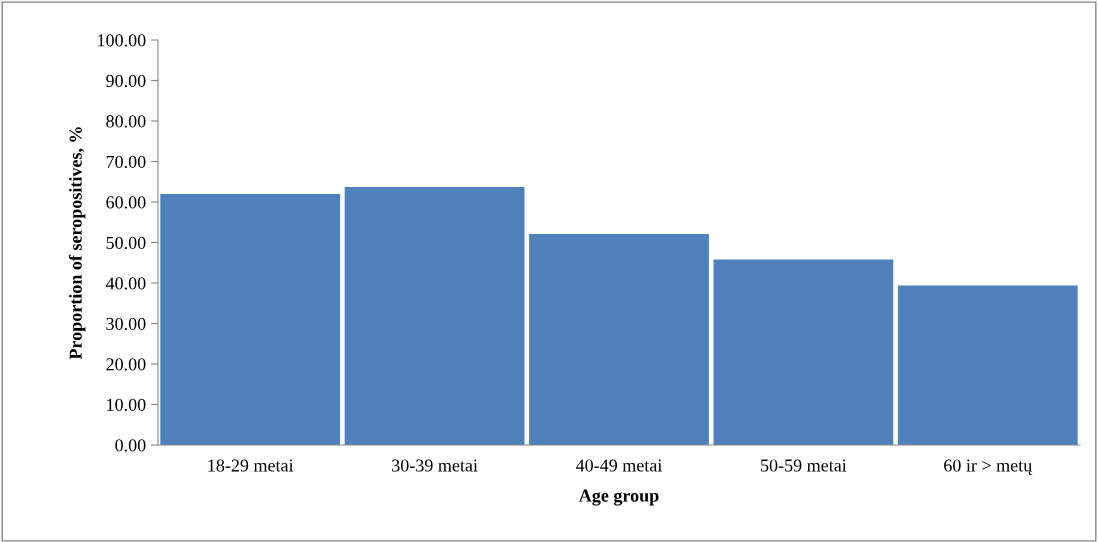  Describe the element at coordinates (435, 465) in the screenshot. I see `x-tick-label: 30-39 metai` at that location.